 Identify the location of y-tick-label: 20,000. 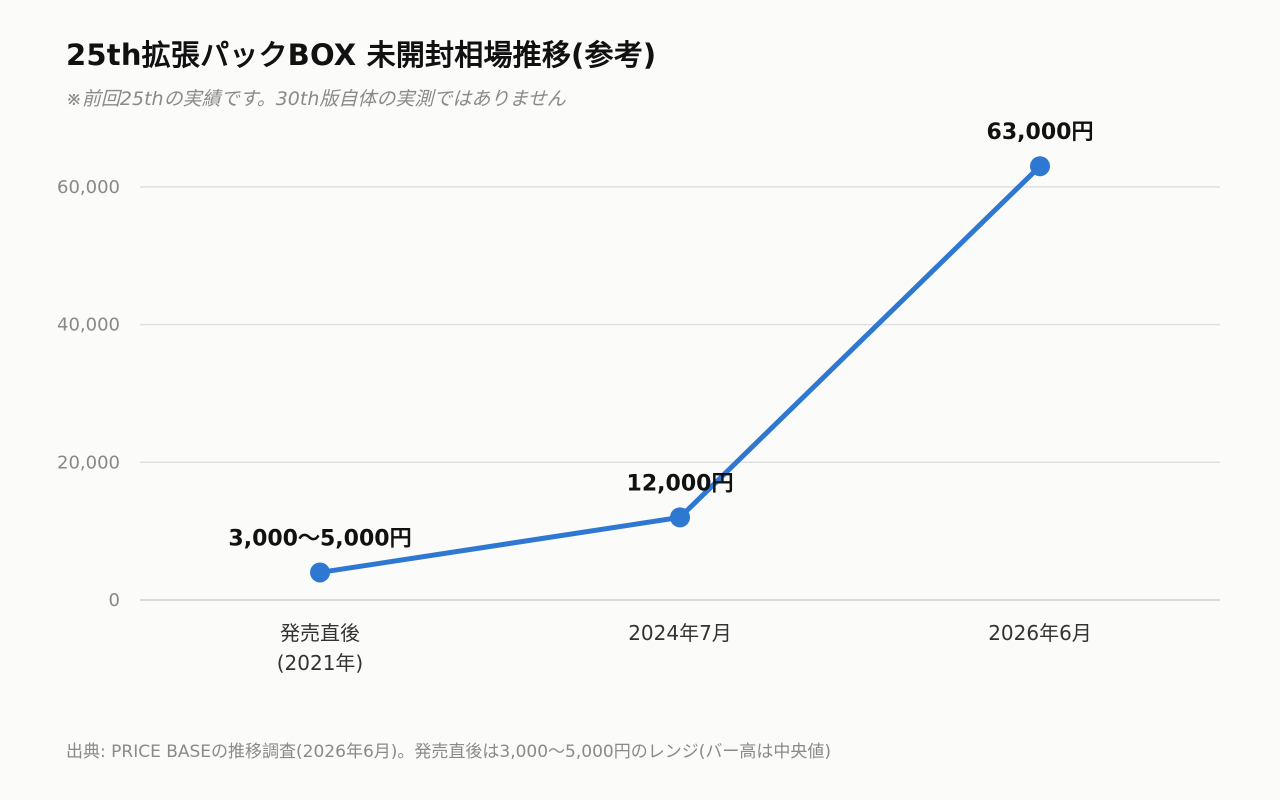
(88, 462).